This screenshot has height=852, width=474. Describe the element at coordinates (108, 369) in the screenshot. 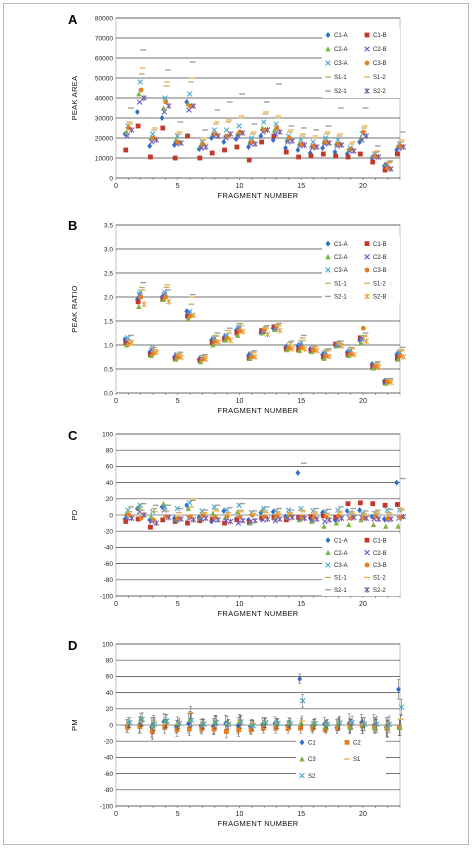

I see `y-tick-label: 0.5` at that location.